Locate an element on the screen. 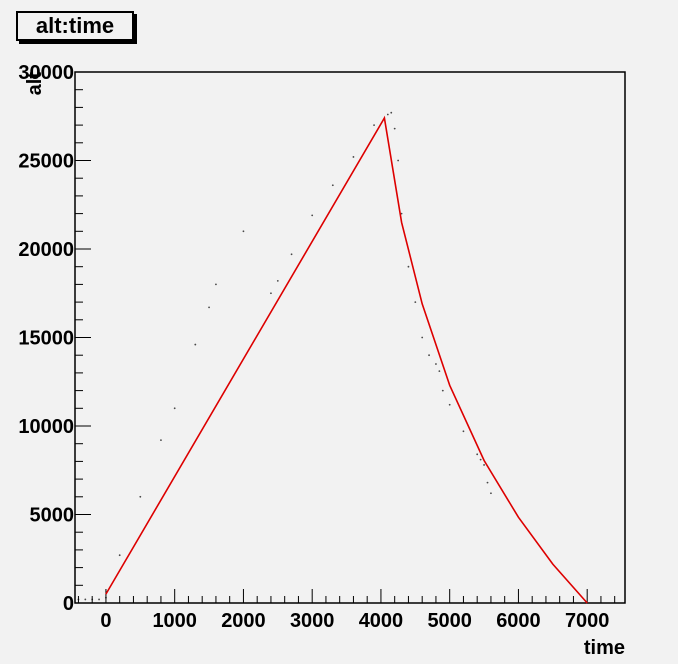 This screenshot has width=678, height=664. x-tick-label: 2000 is located at coordinates (243, 621).